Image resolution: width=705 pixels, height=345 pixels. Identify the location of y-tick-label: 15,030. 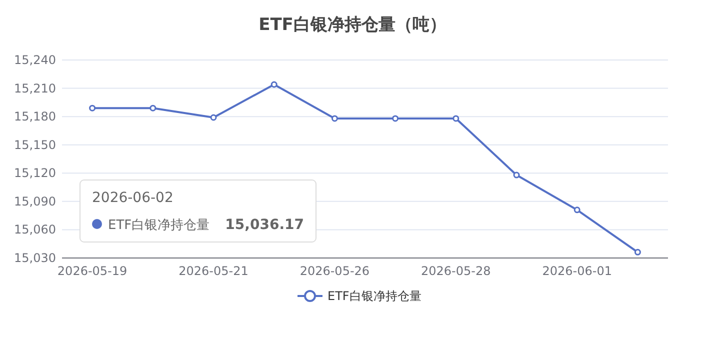
(35, 258).